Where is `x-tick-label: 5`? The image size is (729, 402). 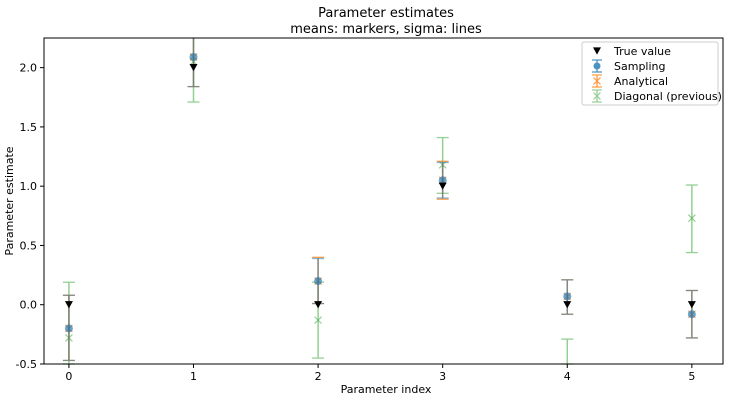 x-tick-label: 5 is located at coordinates (691, 376).